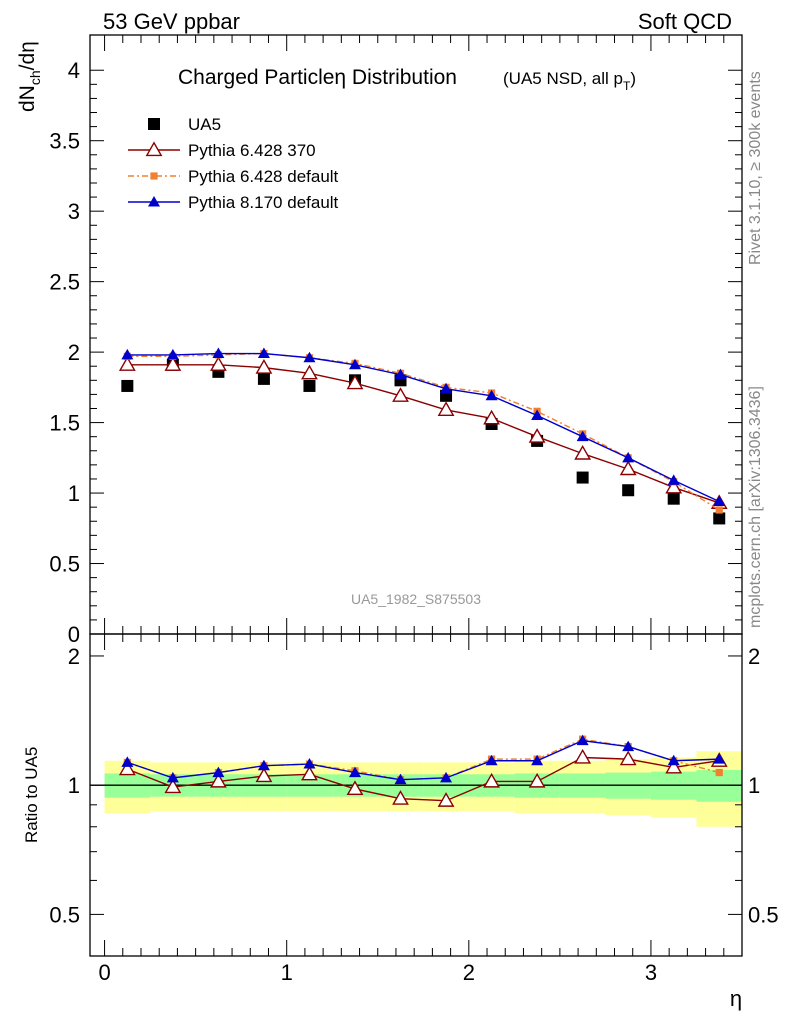 This screenshot has width=786, height=1024. Describe the element at coordinates (35, 77) in the screenshot. I see `y-axis-label-main-sub: ch` at that location.